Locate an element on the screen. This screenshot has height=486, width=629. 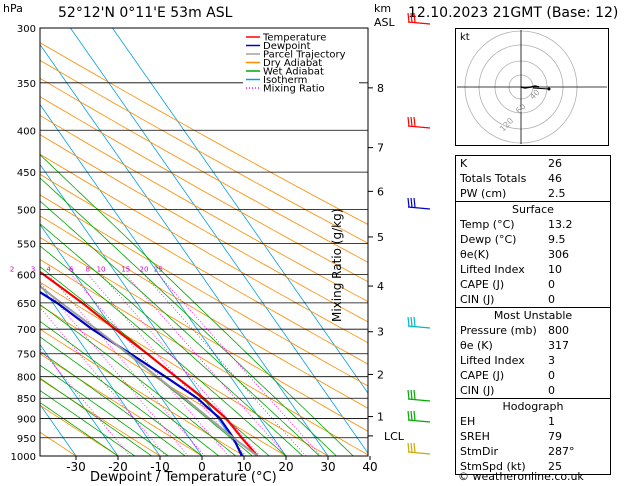
unstable-section-title: Most Unstable is located at coordinates (533, 315).